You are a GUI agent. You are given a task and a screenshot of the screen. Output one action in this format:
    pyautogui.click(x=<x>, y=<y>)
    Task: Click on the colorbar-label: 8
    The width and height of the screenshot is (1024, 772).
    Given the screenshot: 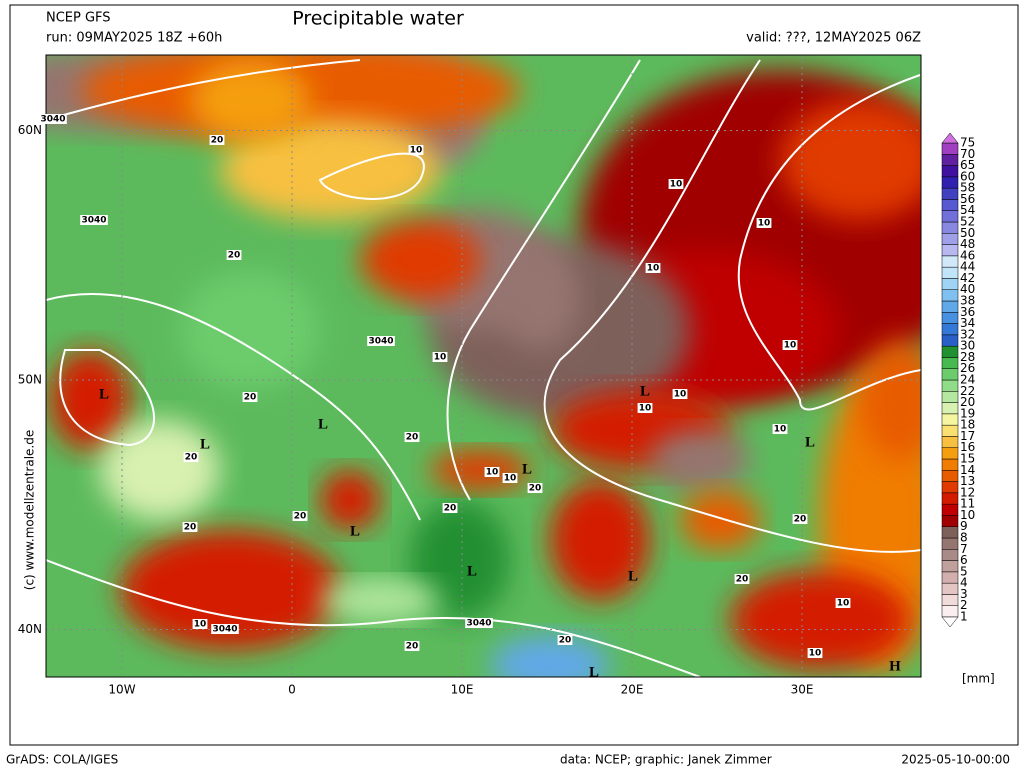 What is the action you would take?
    pyautogui.click(x=964, y=538)
    